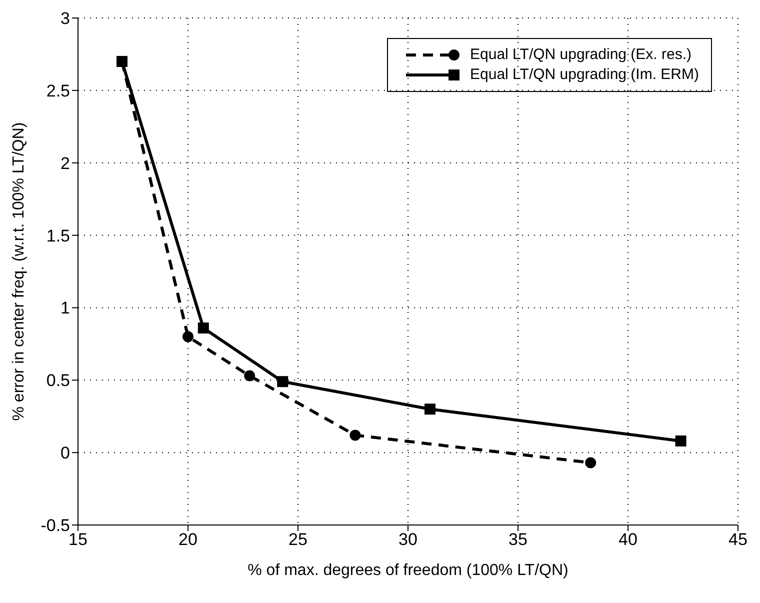 The image size is (760, 603). What do you see at coordinates (58, 236) in the screenshot?
I see `y-tick-label: 1.5` at bounding box center [58, 236].